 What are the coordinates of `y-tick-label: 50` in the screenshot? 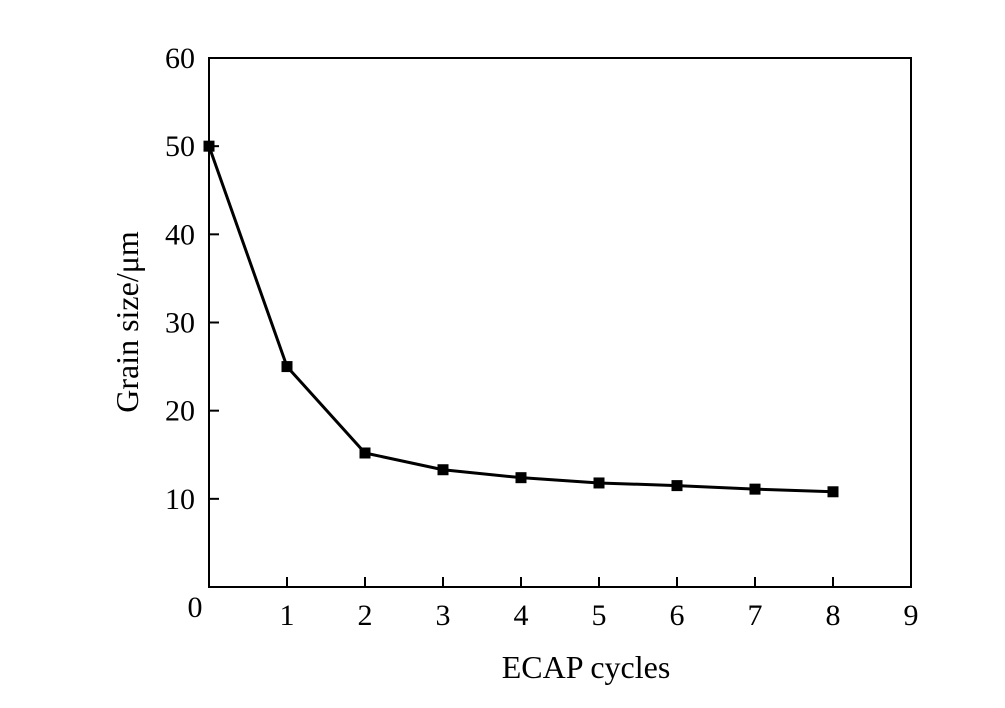 It's located at (180, 146).